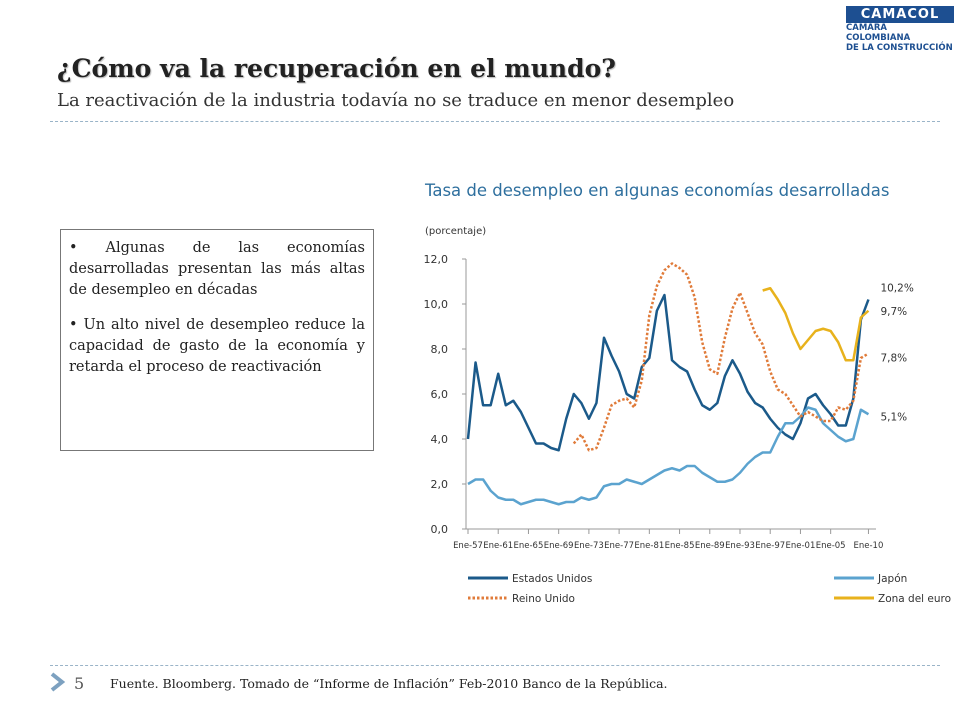 The image size is (960, 720). What do you see at coordinates (440, 529) in the screenshot?
I see `y-tick-label: 0,0` at bounding box center [440, 529].